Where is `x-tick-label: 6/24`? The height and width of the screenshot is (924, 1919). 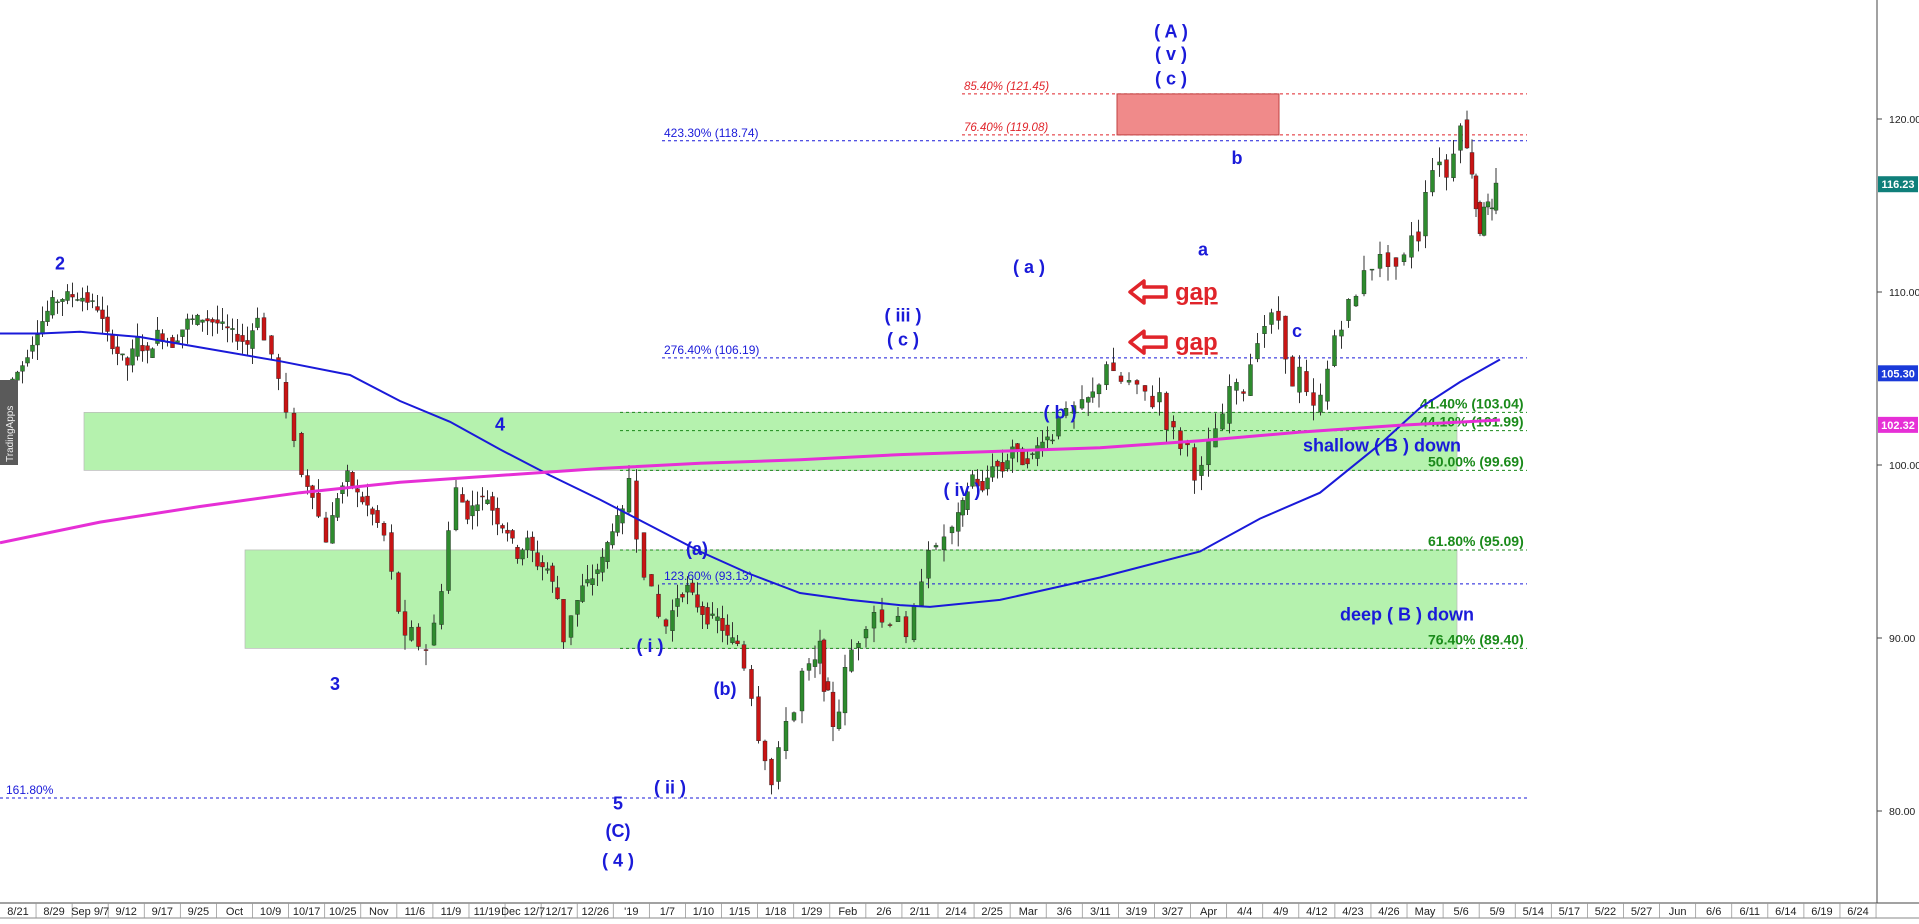 x-tick-label: 6/24 is located at coordinates (1857, 912).